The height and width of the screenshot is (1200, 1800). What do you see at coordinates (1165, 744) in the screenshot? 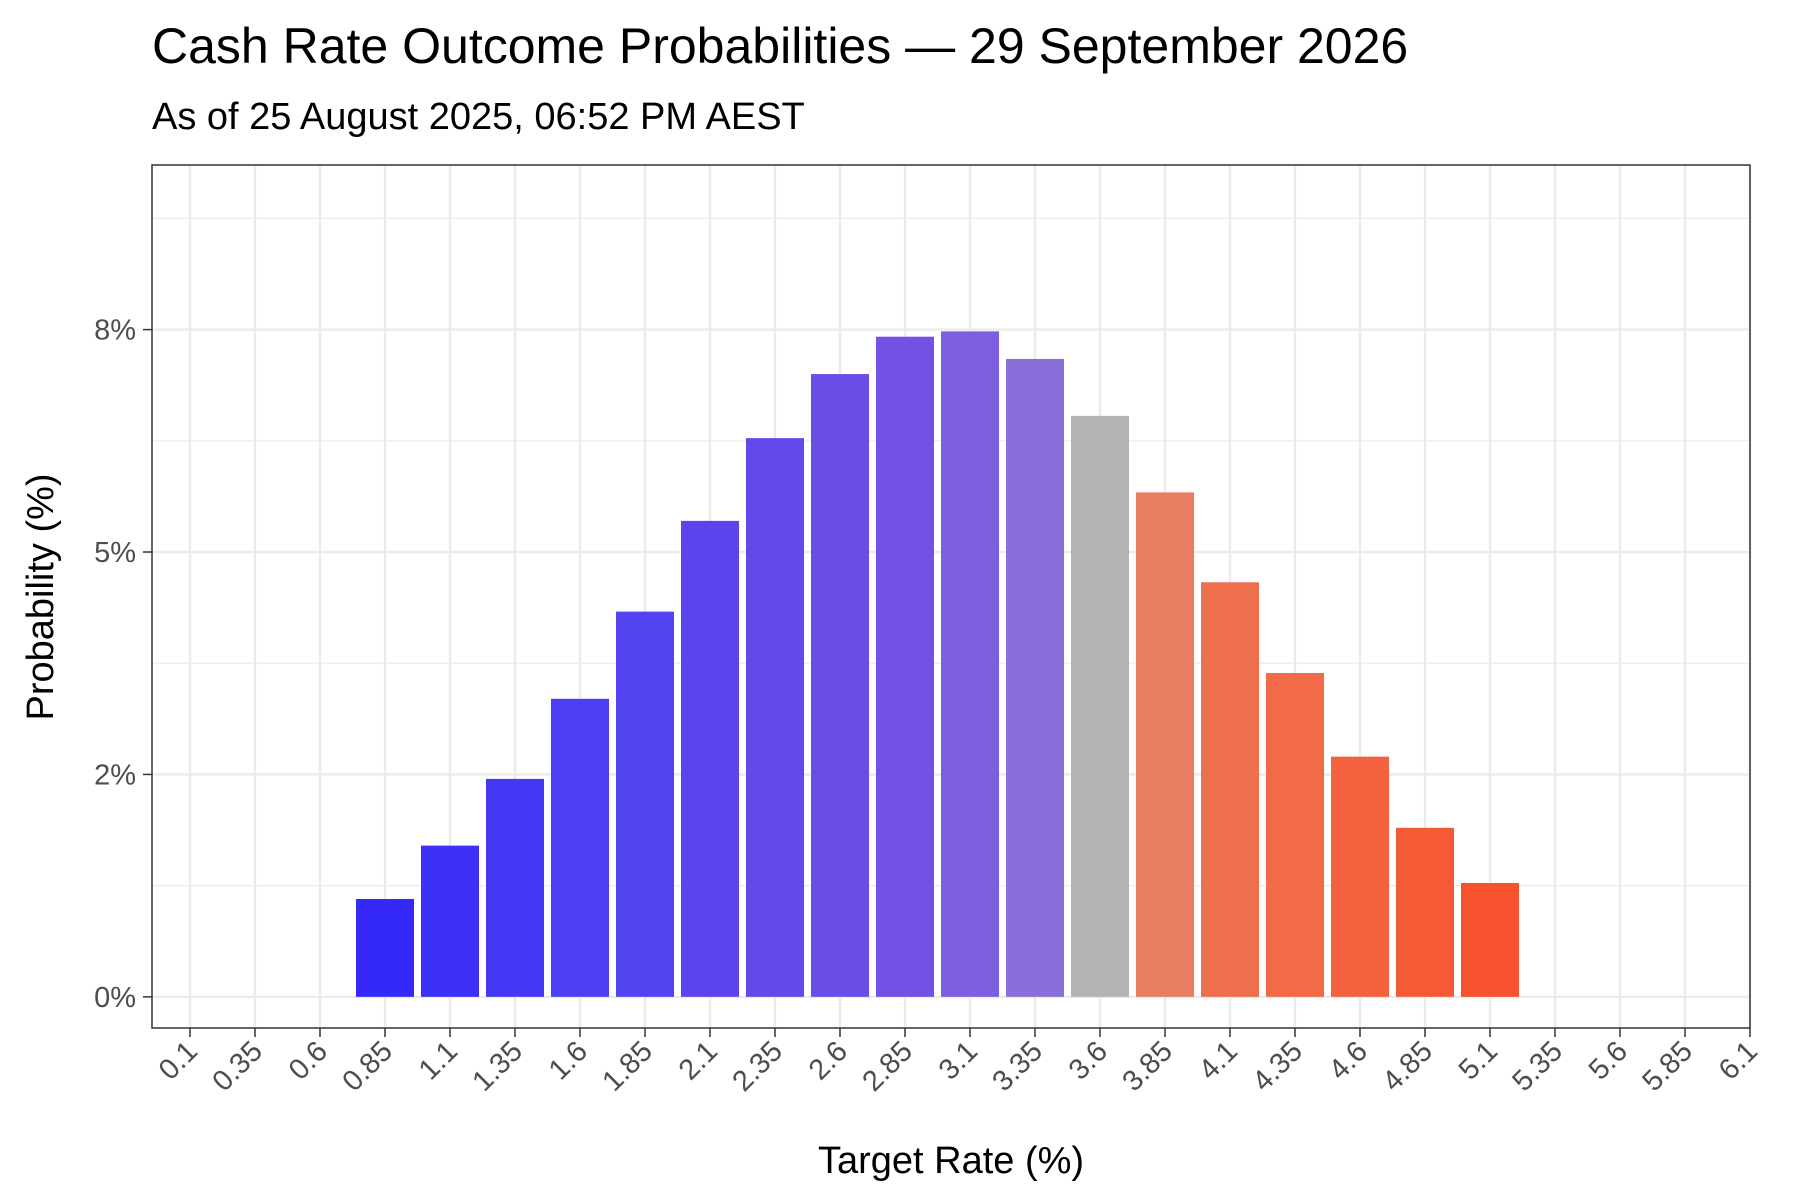
I see `bar-3.85` at bounding box center [1165, 744].